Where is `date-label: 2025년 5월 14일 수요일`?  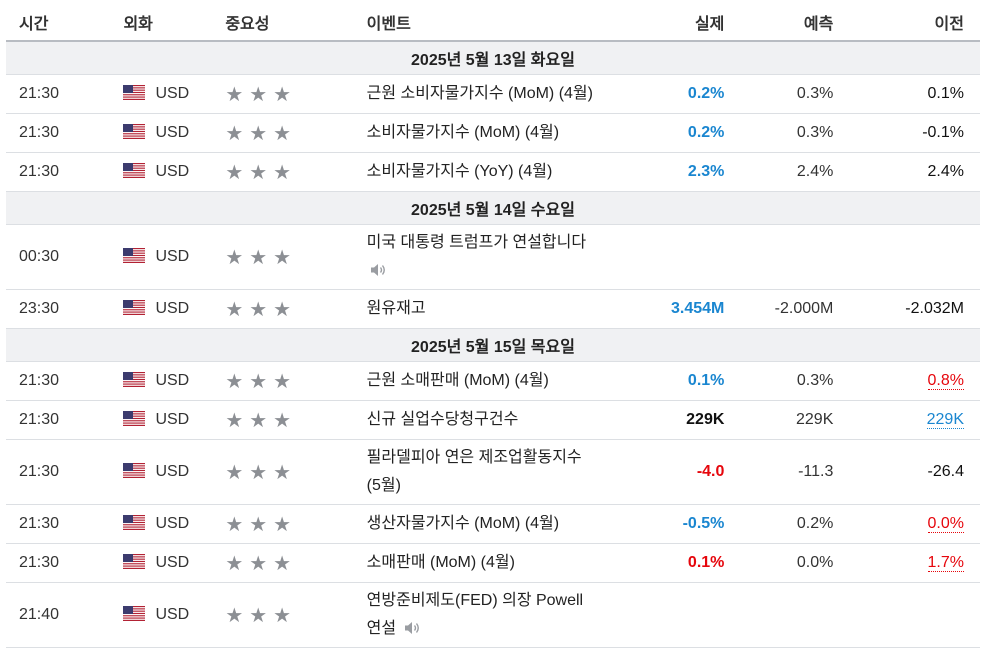 date-label: 2025년 5월 14일 수요일 is located at coordinates (493, 208).